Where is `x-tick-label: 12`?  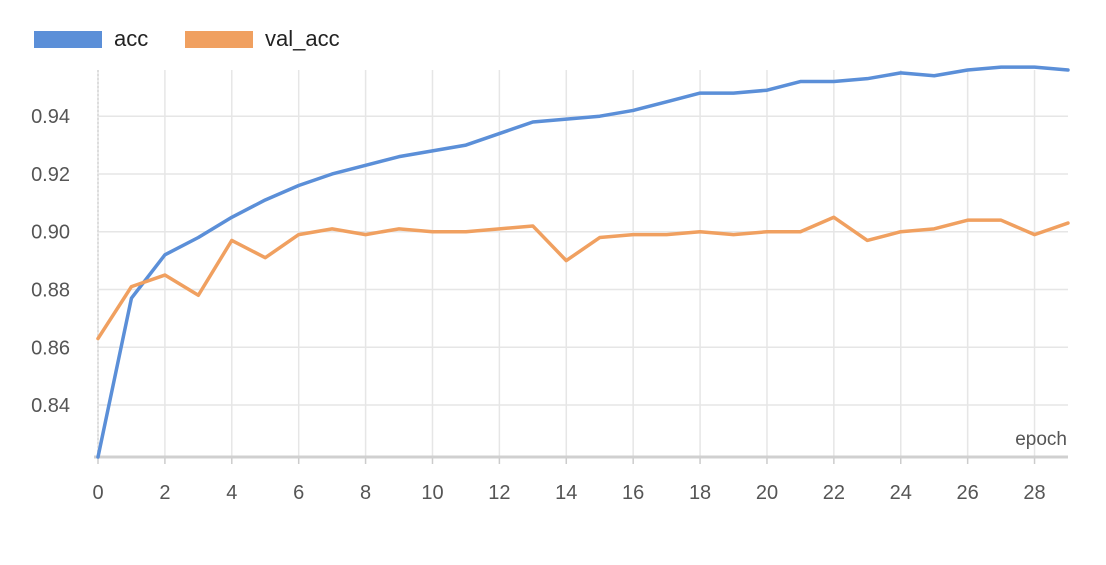 x-tick-label: 12 is located at coordinates (499, 493).